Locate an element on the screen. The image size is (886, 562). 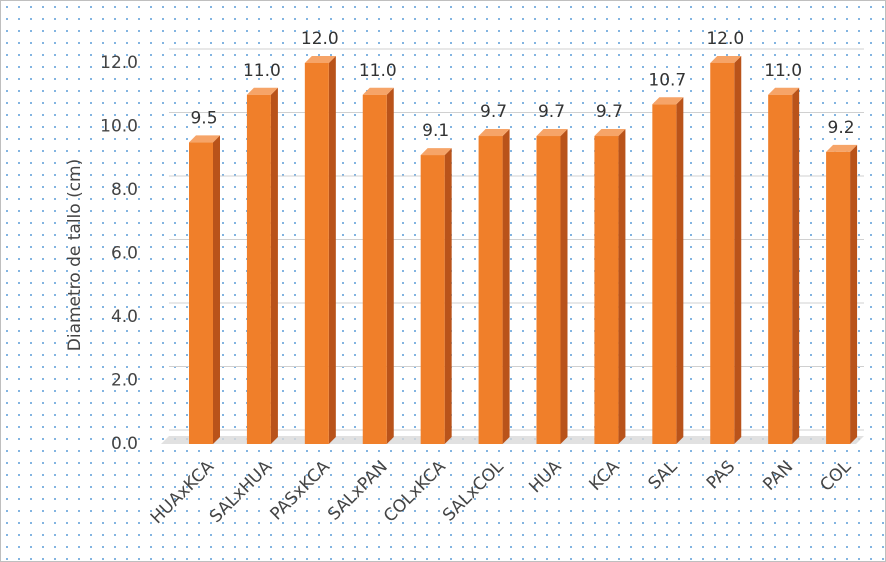
floor is located at coordinates (512, 440).